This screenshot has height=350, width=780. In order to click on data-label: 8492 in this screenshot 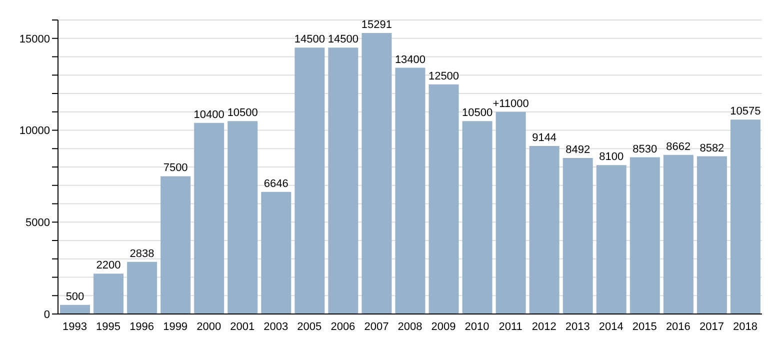, I will do `click(578, 150)`.